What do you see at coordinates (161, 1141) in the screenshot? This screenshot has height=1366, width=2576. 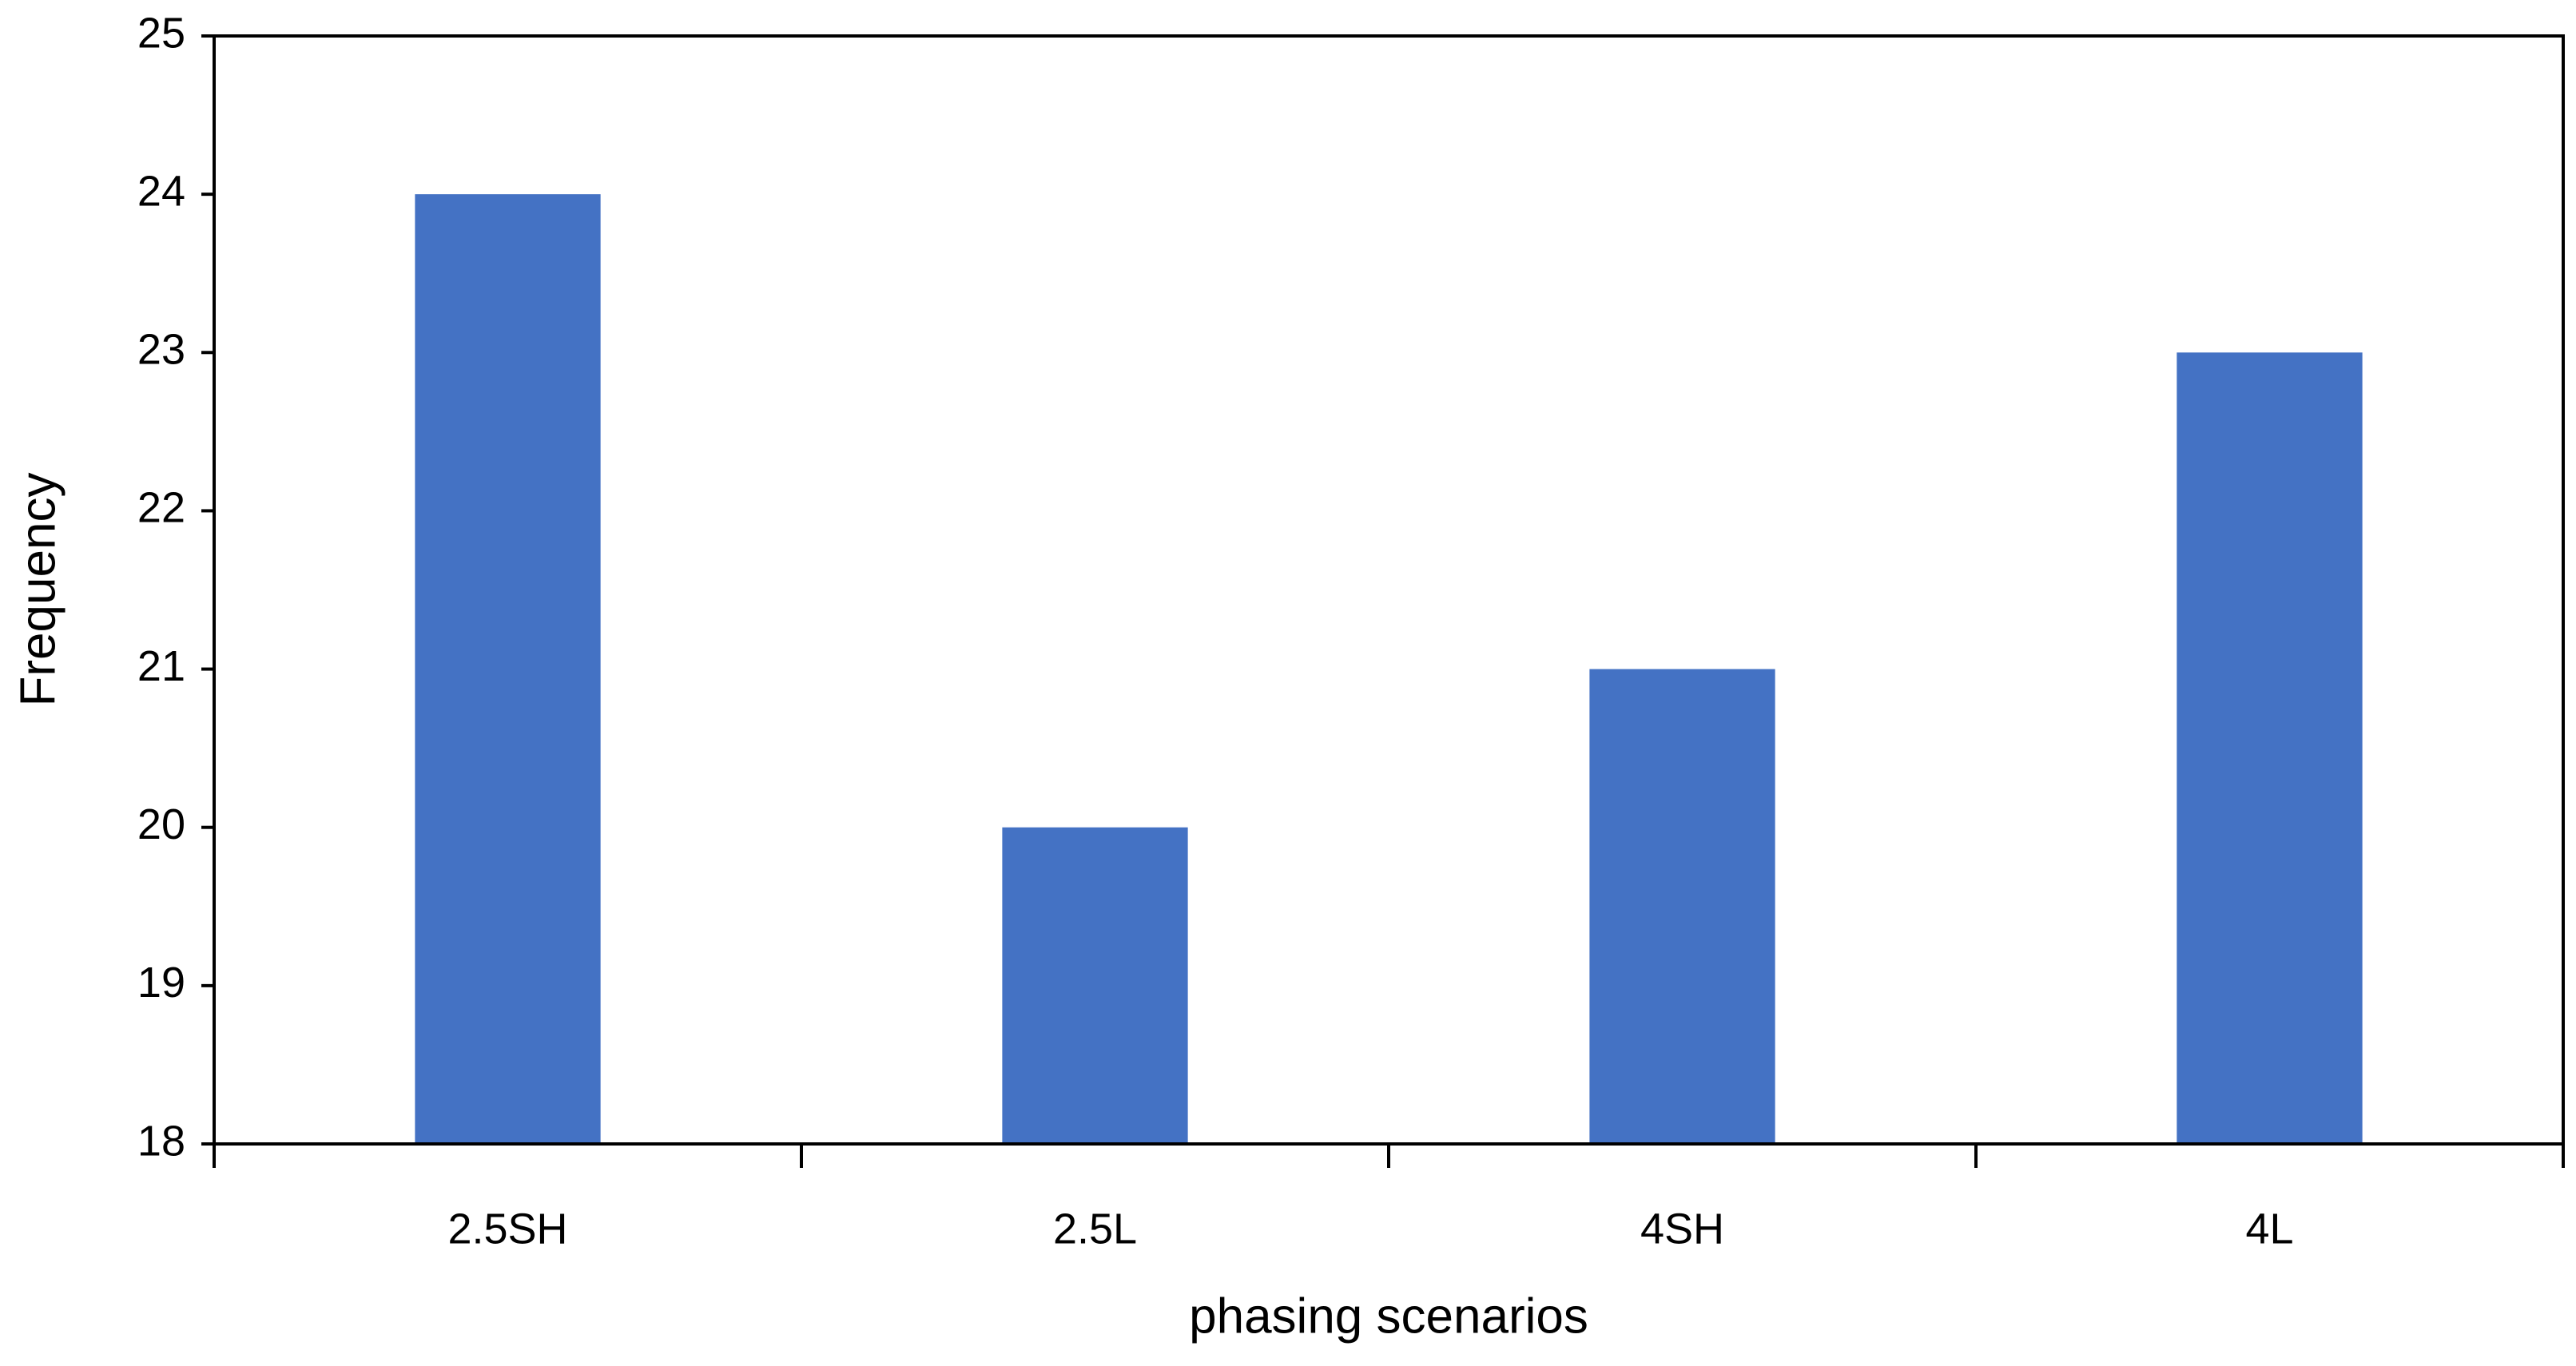 I see `y-tick-label: 18` at bounding box center [161, 1141].